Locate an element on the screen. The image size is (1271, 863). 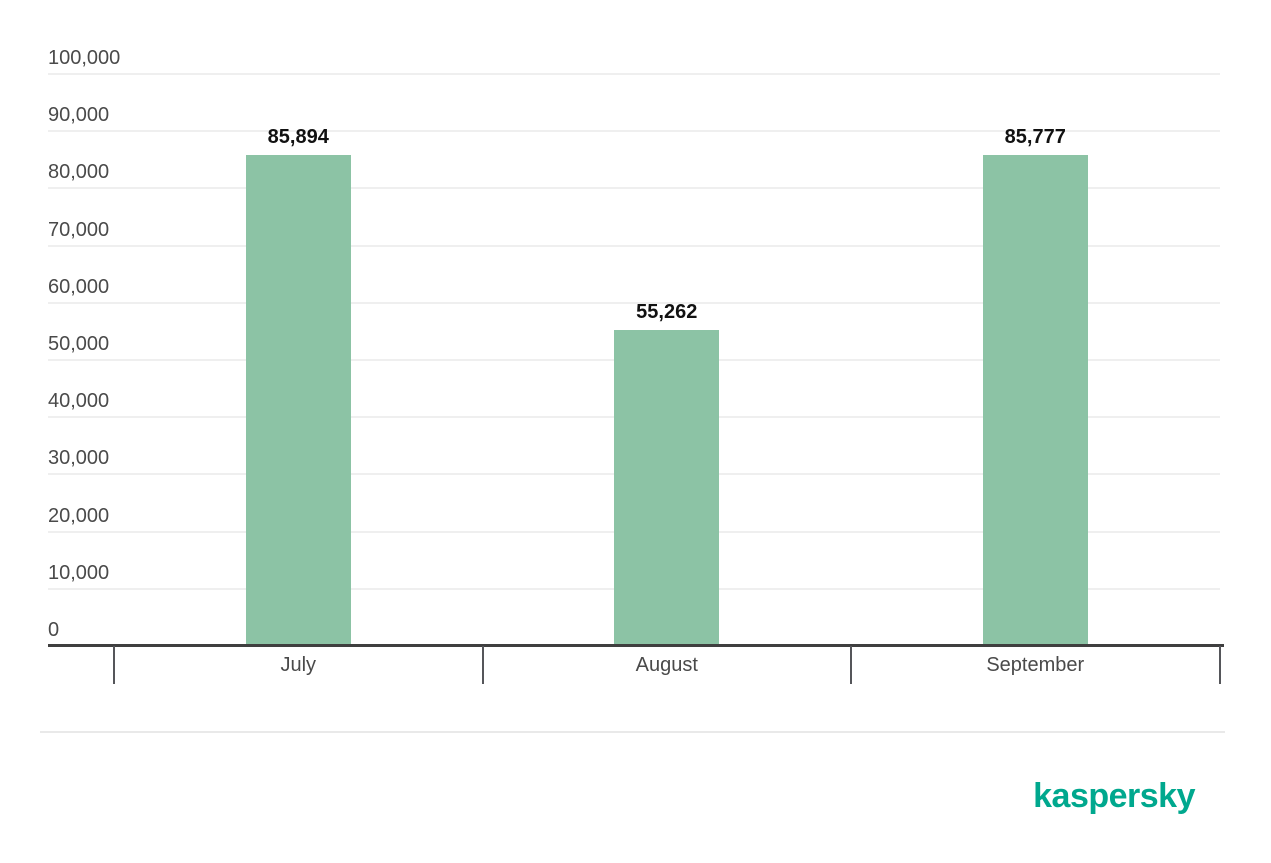
kaspersky-logo: kaspersky is located at coordinates (1114, 796).